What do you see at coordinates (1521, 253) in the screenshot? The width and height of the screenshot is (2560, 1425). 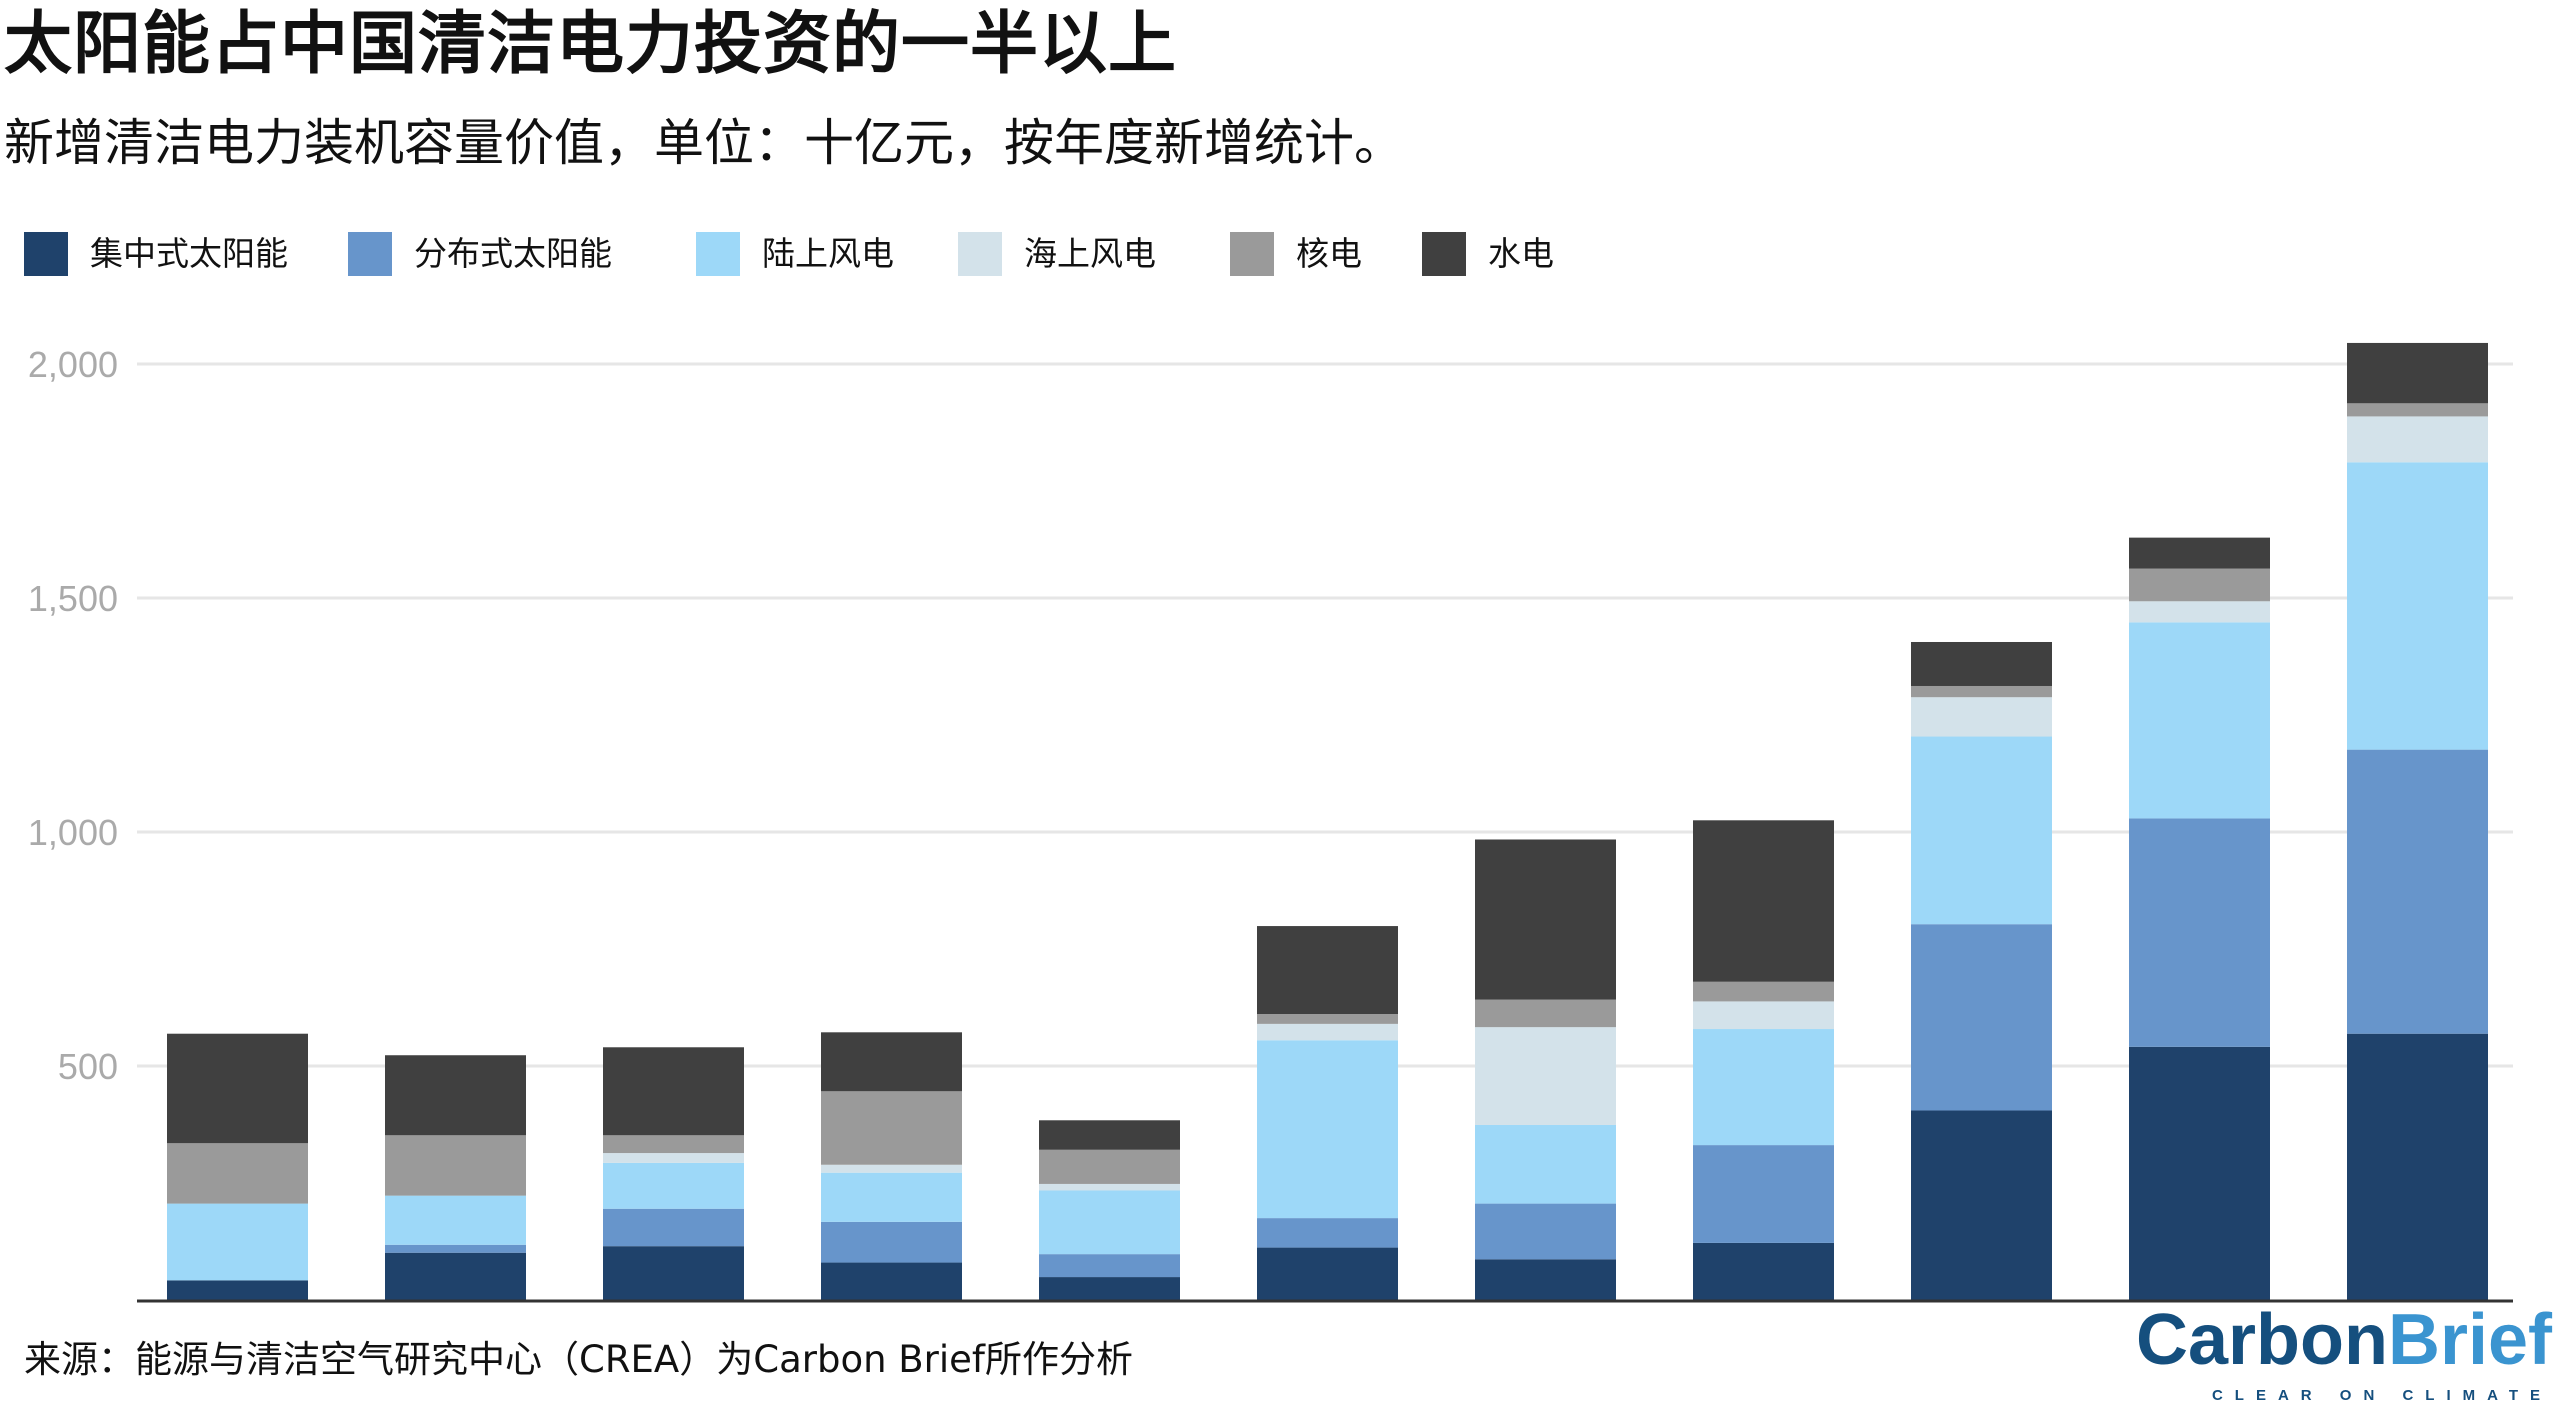 I see `legend-label: 水电` at bounding box center [1521, 253].